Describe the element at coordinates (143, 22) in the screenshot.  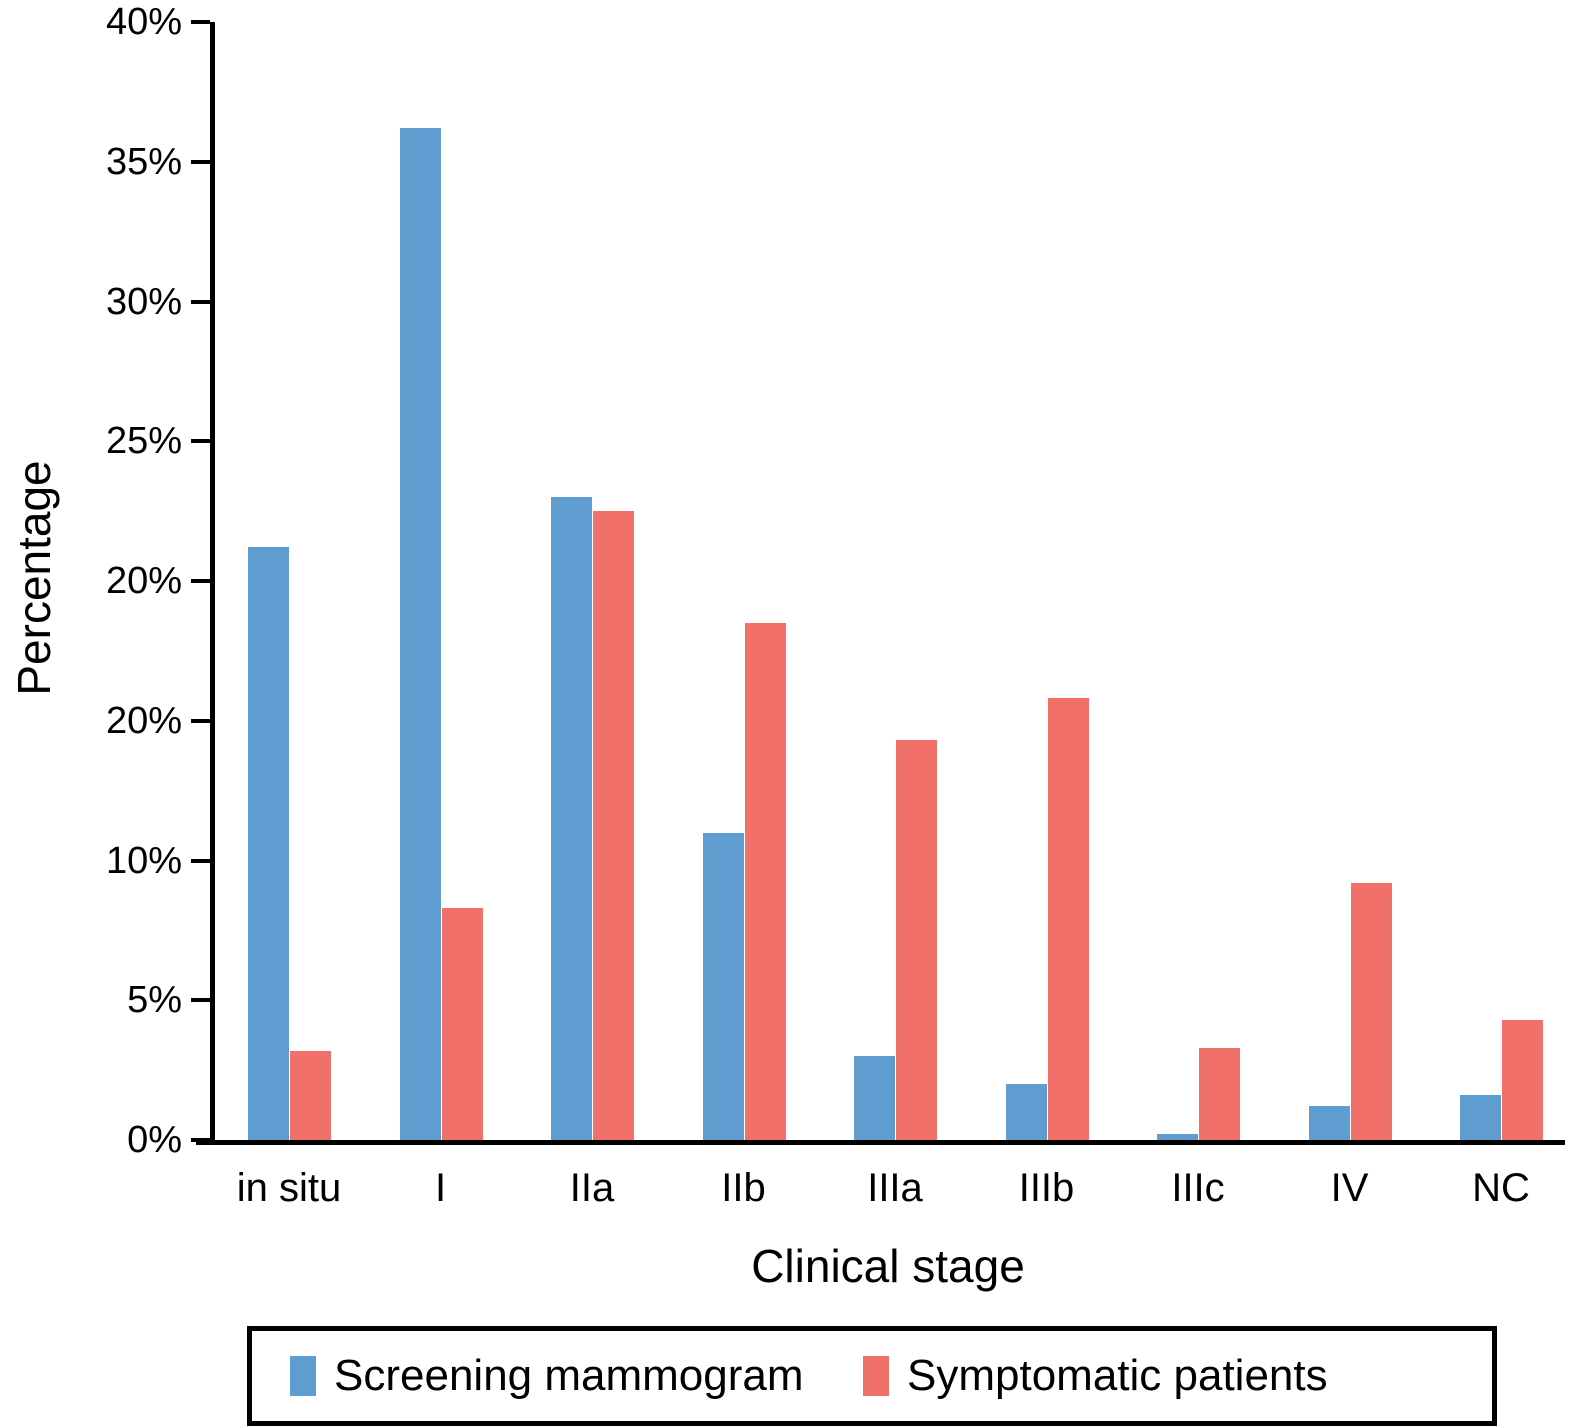
I see `y-tick-label: 40%` at that location.